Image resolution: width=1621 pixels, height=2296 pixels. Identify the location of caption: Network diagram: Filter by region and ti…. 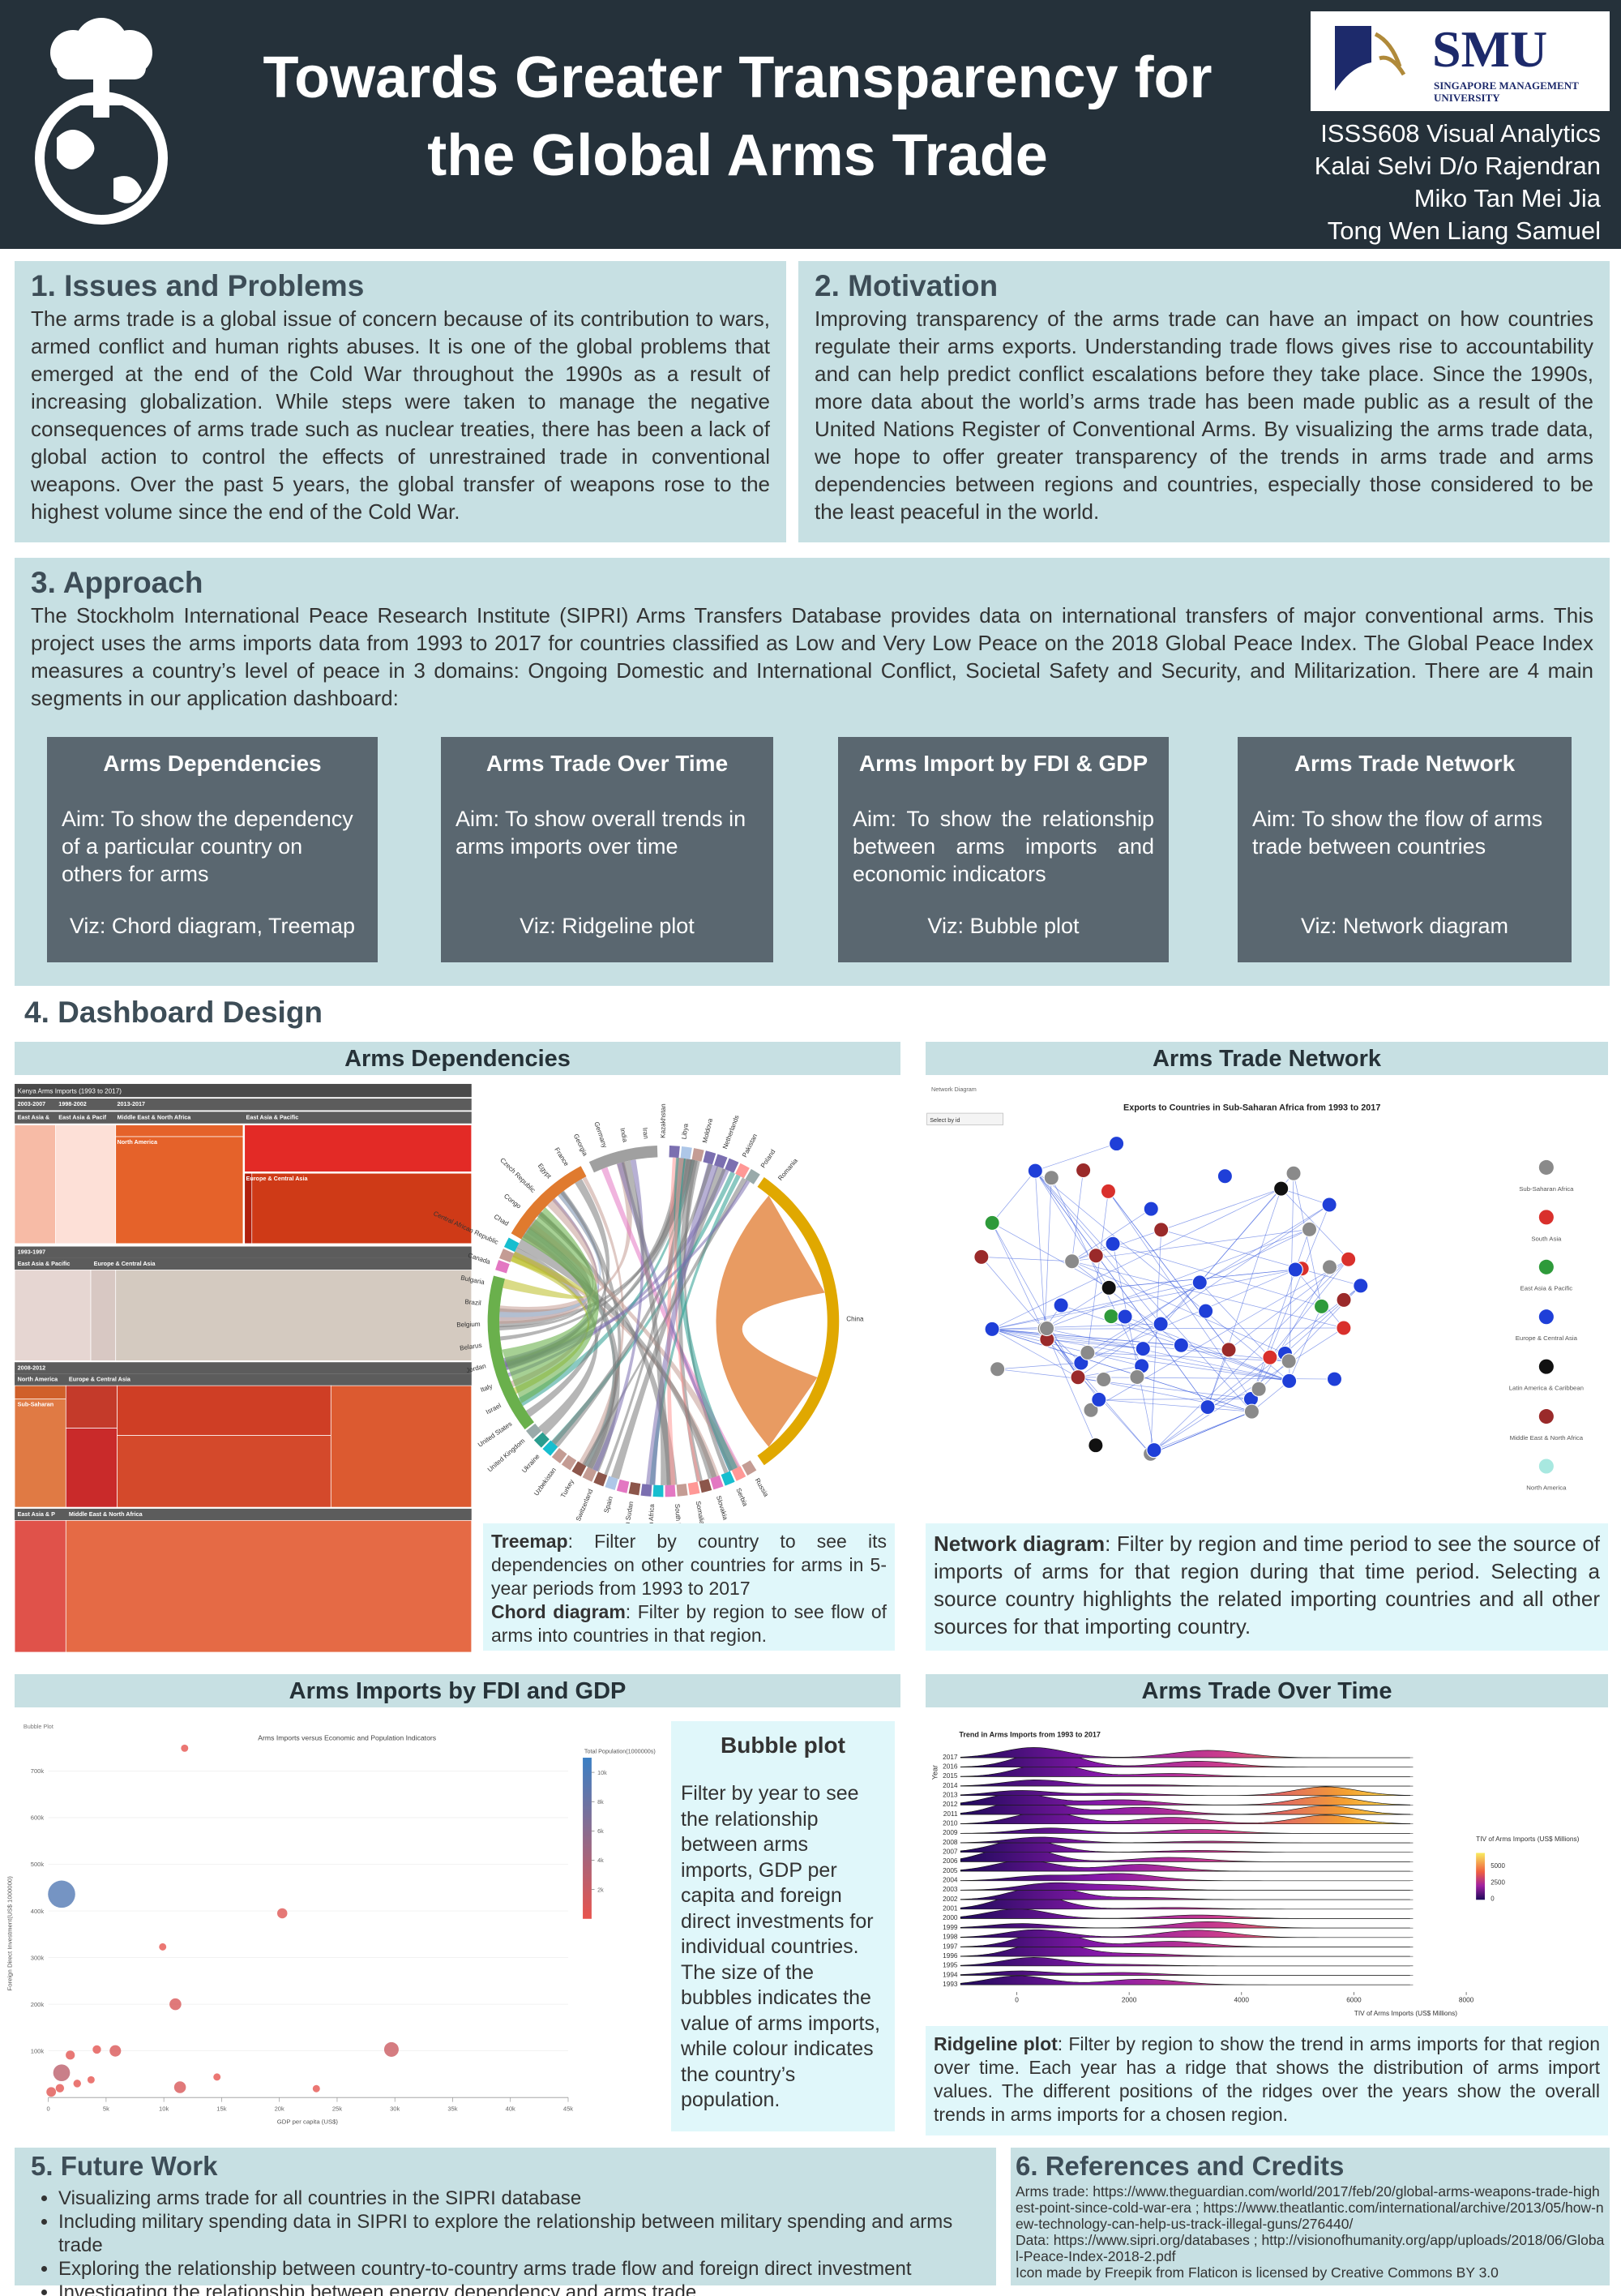
(1267, 1587).